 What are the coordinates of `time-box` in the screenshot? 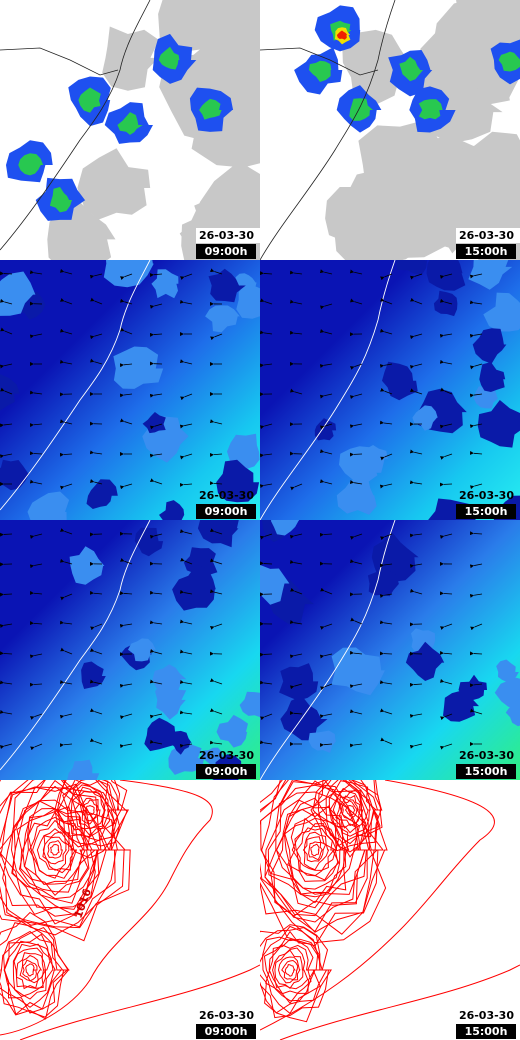 It's located at (486, 771).